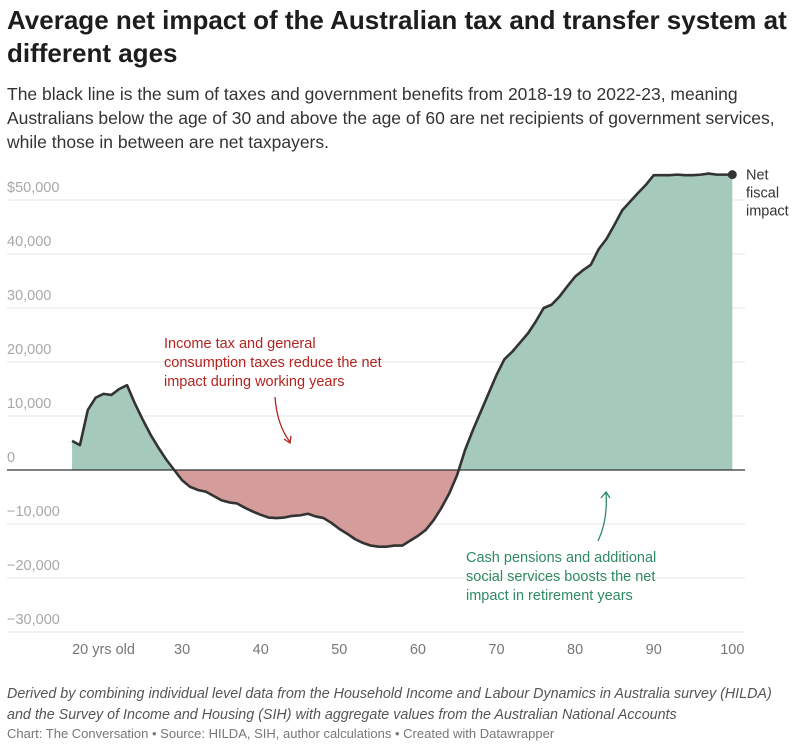 The width and height of the screenshot is (800, 751). Describe the element at coordinates (418, 650) in the screenshot. I see `x-tick-label: 60` at that location.